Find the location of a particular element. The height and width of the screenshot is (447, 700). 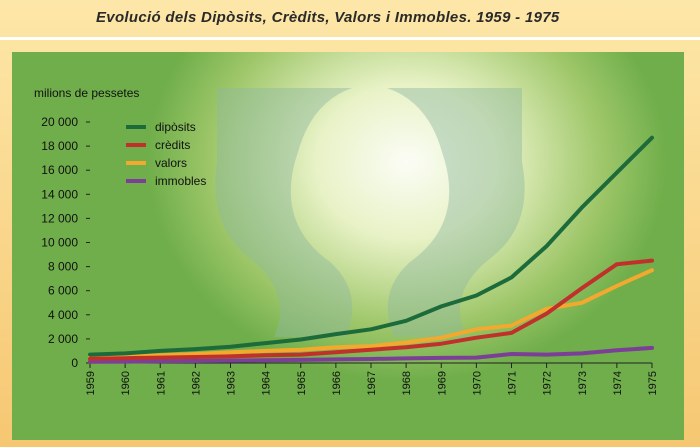

y-tick-label: 18 000 is located at coordinates (59, 146).